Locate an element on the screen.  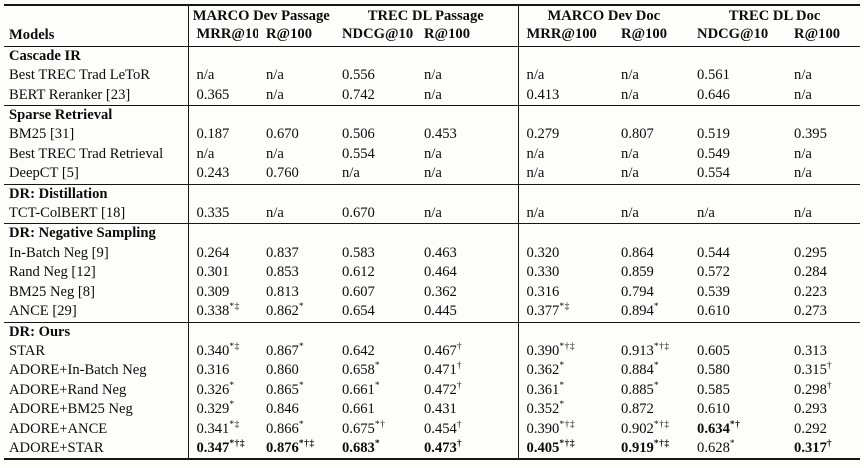
metric-cell: 0.340*‡ is located at coordinates (222, 351).